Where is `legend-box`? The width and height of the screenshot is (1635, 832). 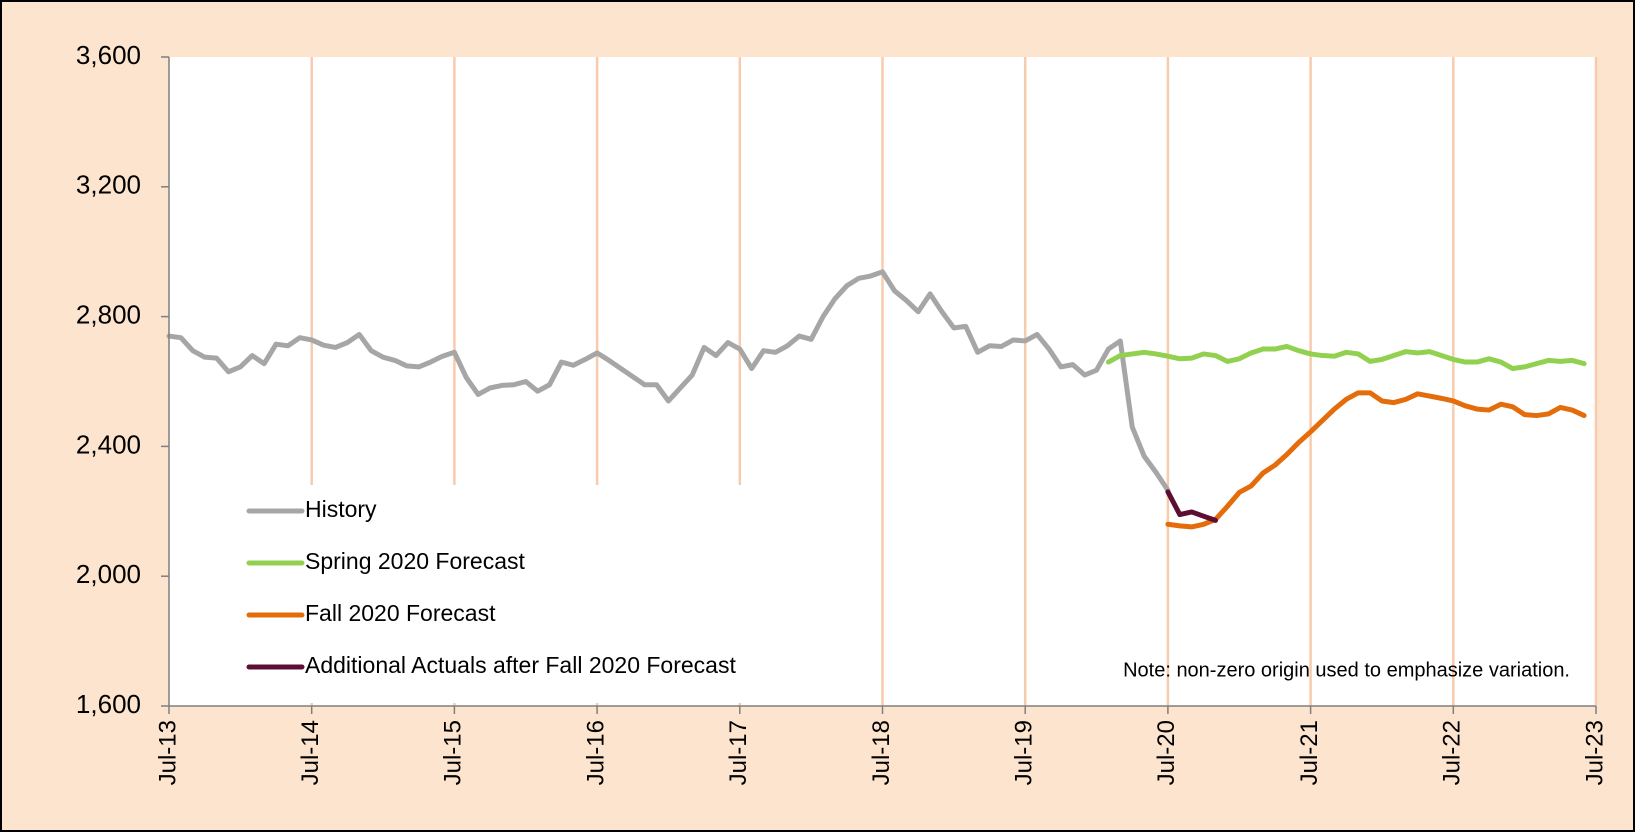 legend-box is located at coordinates (532, 594).